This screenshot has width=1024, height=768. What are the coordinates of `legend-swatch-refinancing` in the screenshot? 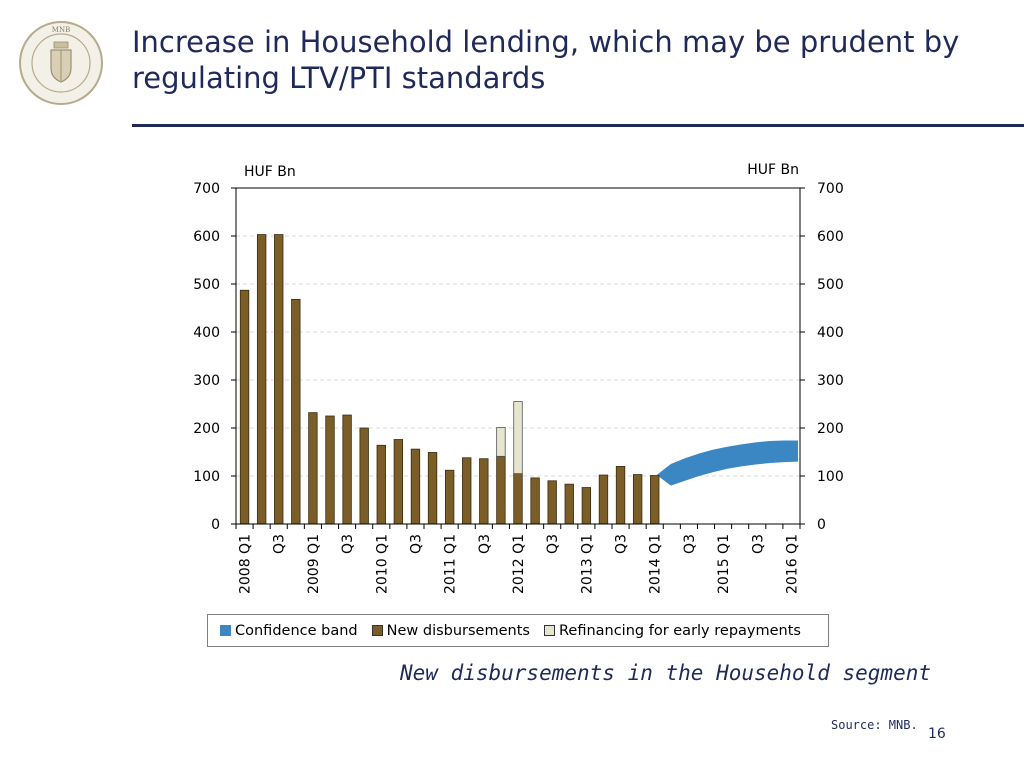 It's located at (549, 630).